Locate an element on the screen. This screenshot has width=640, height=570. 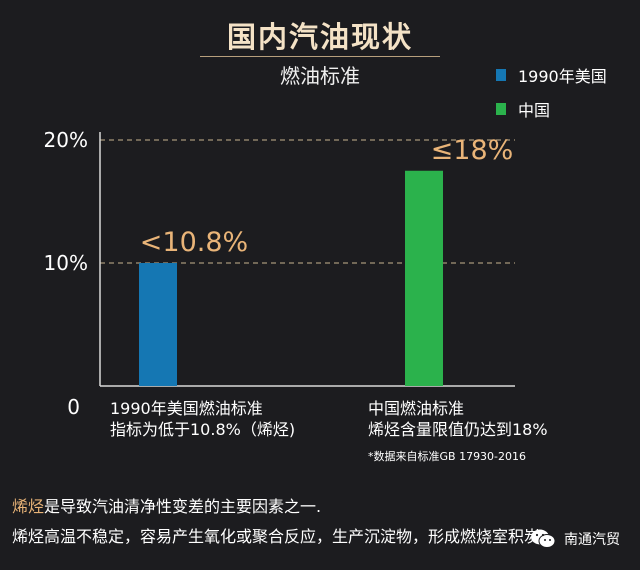
category-label-usa-line1: 1990年美国燃油标准 is located at coordinates (186, 408).